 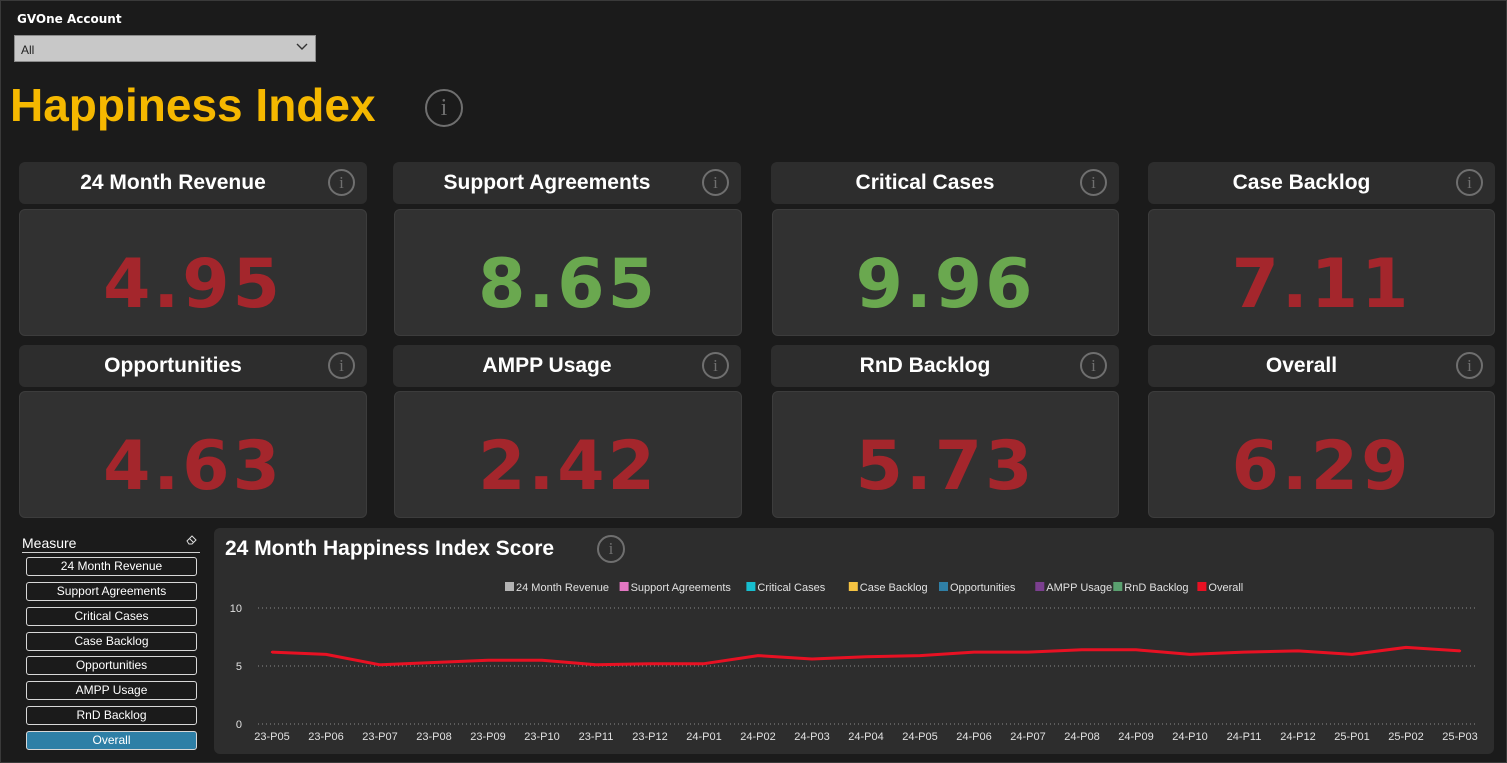 What do you see at coordinates (681, 588) in the screenshot?
I see `legend-label: Support Agreements` at bounding box center [681, 588].